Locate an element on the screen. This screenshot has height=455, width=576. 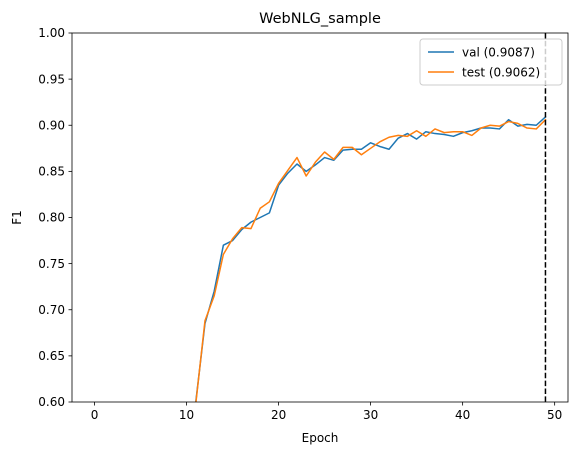
x-axis-label: Epoch is located at coordinates (320, 438).